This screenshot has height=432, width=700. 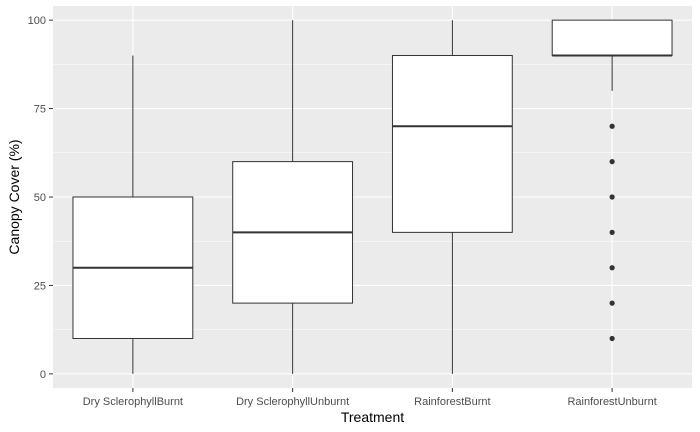 What do you see at coordinates (372, 417) in the screenshot?
I see `x-axis-title: Treatment` at bounding box center [372, 417].